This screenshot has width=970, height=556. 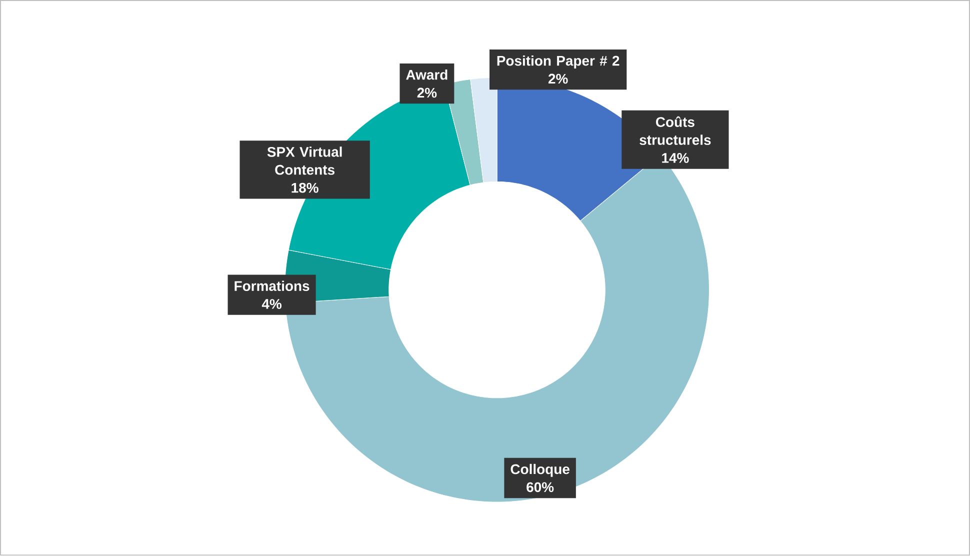 I want to click on data-label: 4%, so click(x=272, y=304).